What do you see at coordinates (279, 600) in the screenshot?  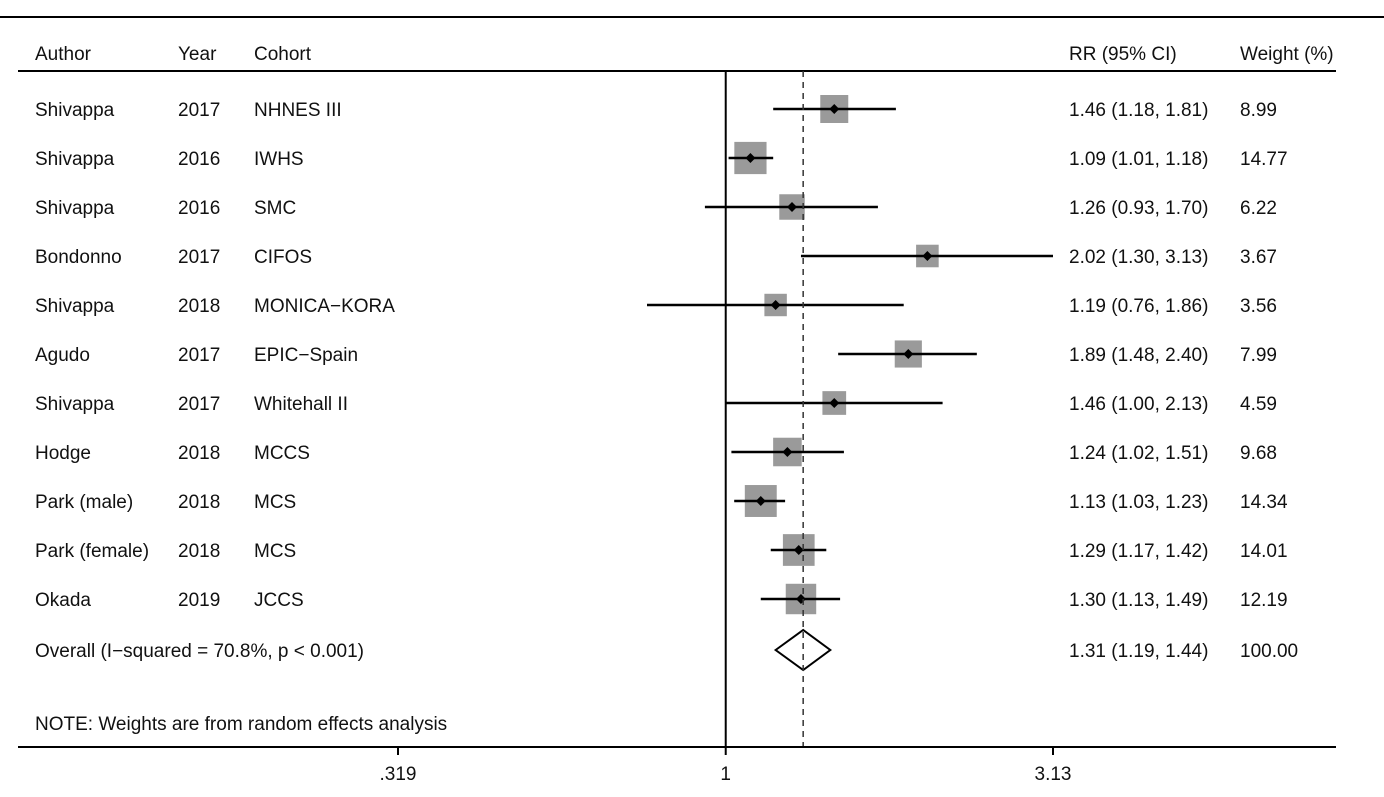 I see `study-cohort: JCCS` at bounding box center [279, 600].